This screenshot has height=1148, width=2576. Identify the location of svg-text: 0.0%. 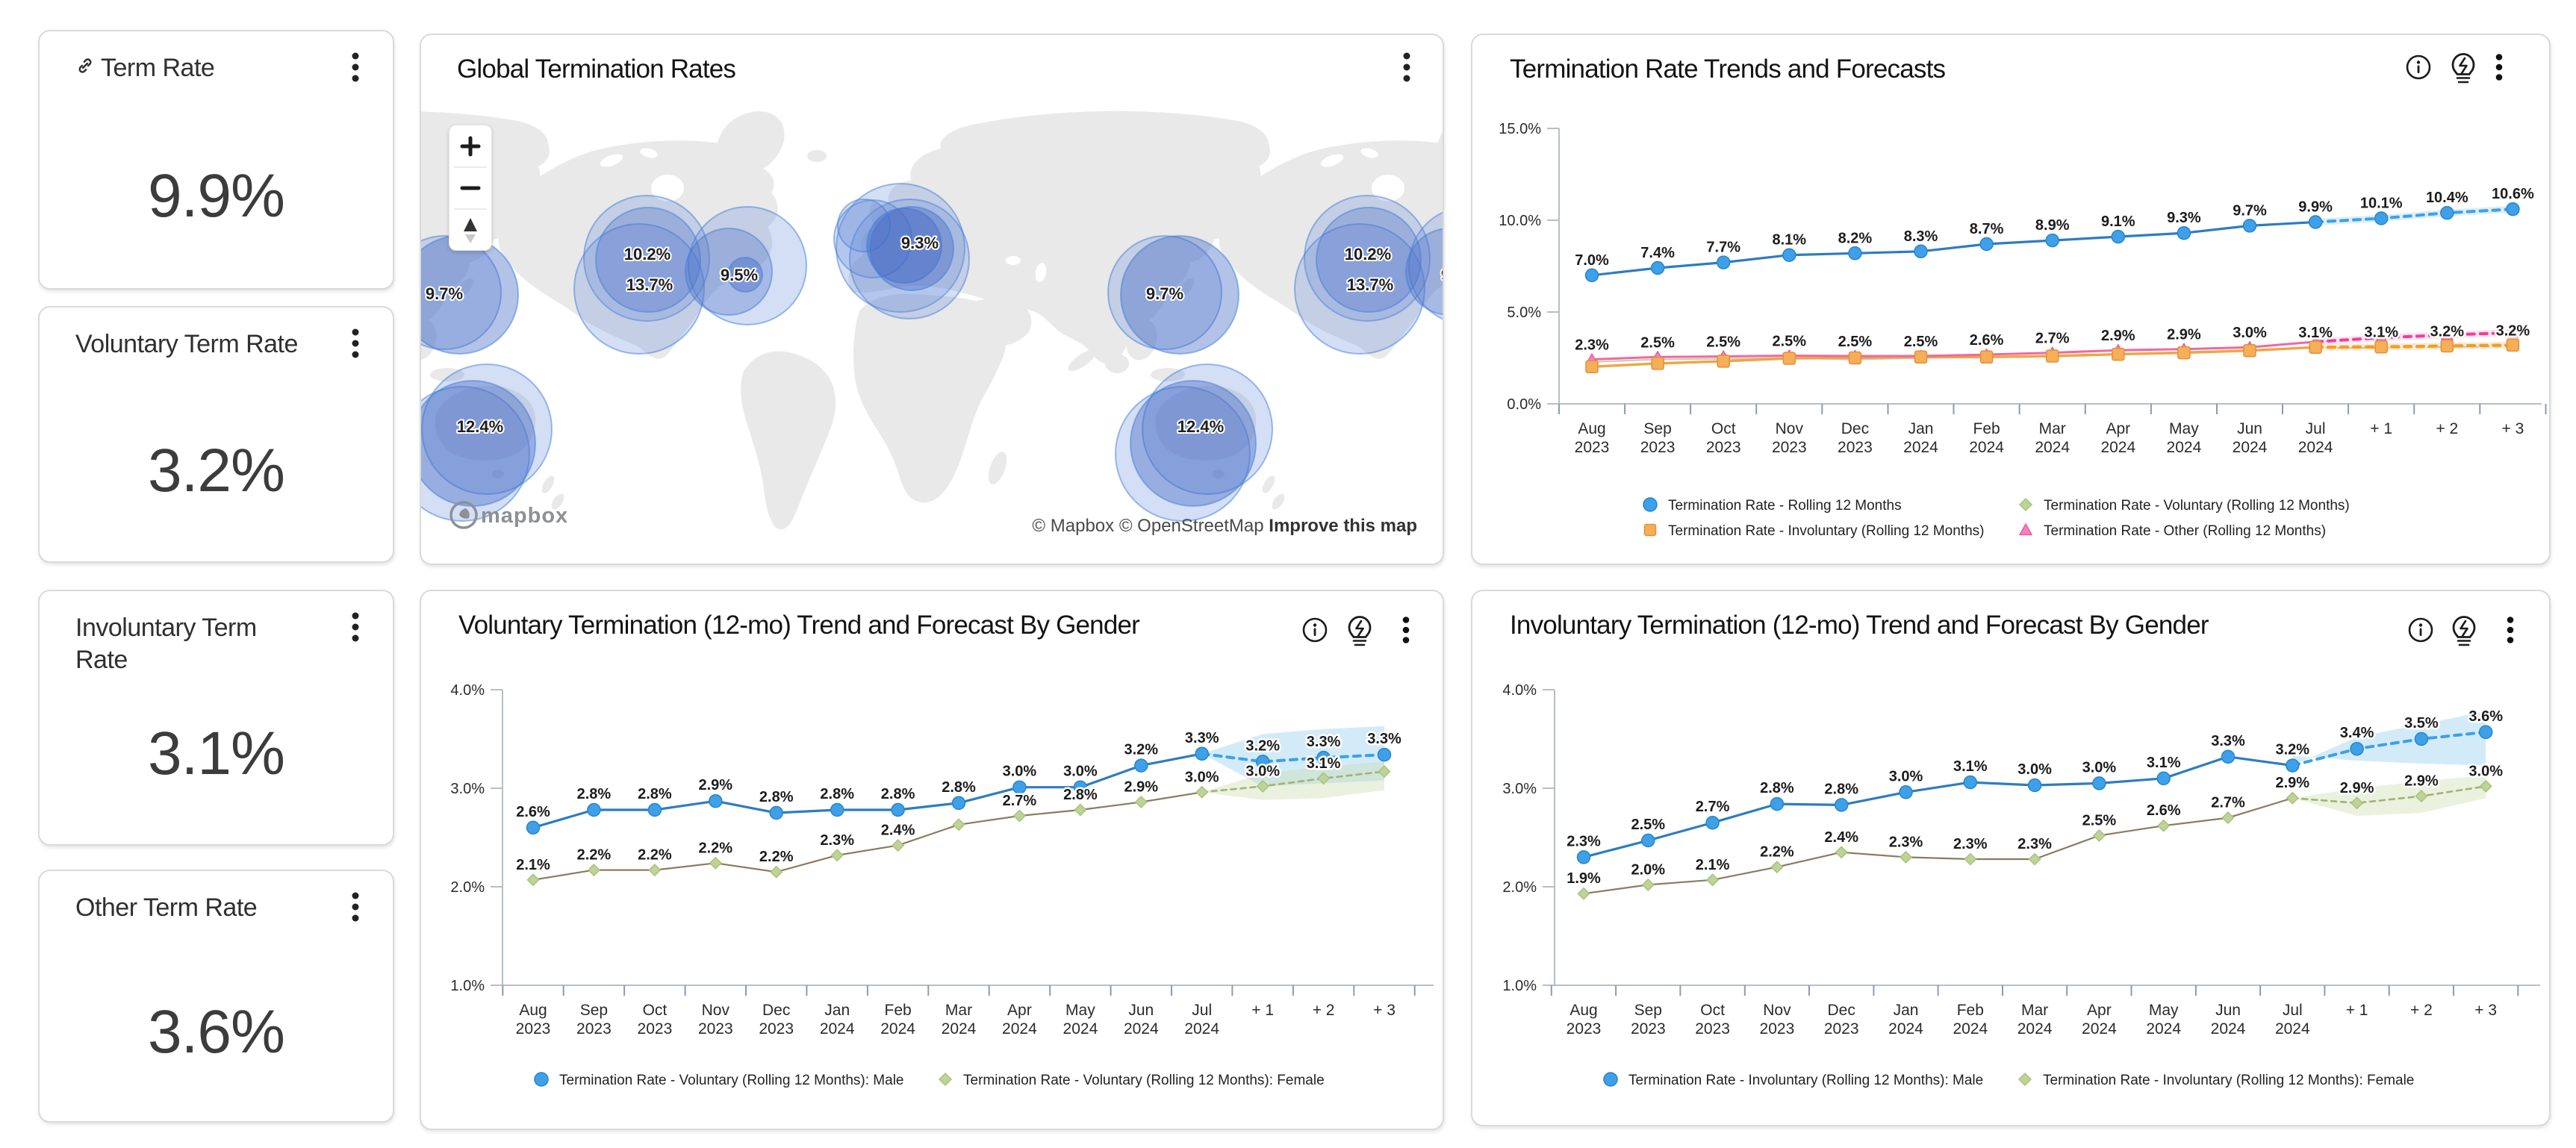
(1524, 404).